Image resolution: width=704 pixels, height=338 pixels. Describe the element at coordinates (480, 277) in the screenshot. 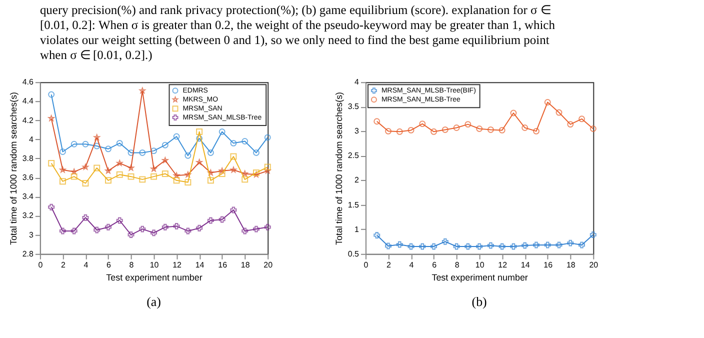

I see `x-axis-title: Test experiment number` at that location.